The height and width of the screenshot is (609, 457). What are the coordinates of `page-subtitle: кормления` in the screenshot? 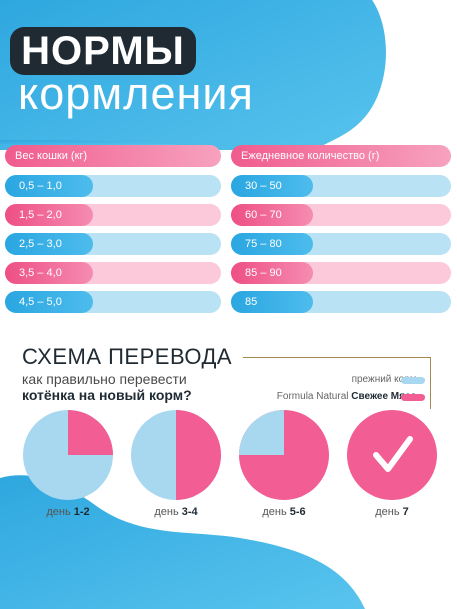 It's located at (136, 93).